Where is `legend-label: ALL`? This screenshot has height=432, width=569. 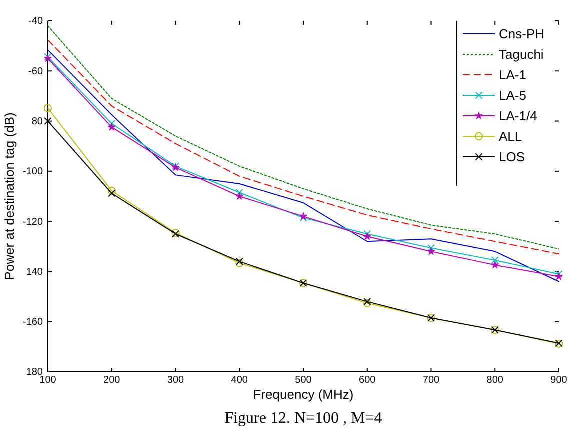 legend-label: ALL is located at coordinates (510, 136).